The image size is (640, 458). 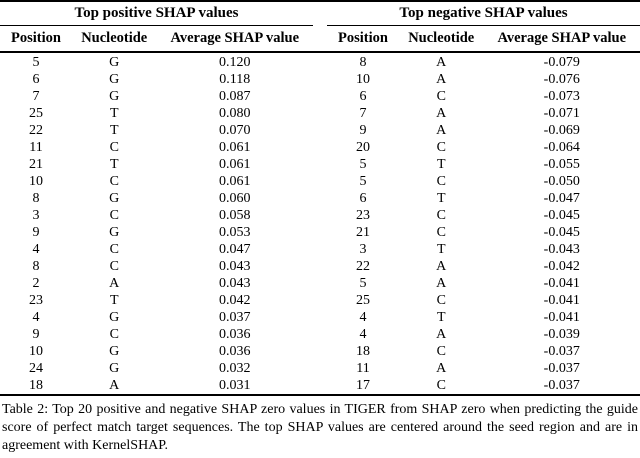 I want to click on group-header-row: Top negative SHAP values, so click(x=483, y=14).